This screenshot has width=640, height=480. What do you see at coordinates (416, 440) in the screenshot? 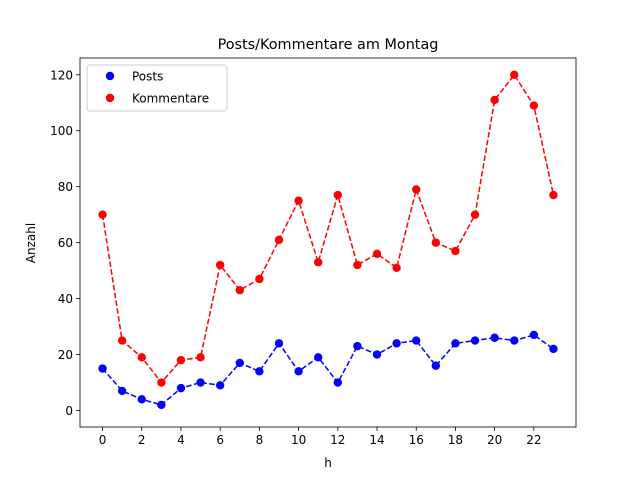
I see `x-tick-label: 16` at bounding box center [416, 440].